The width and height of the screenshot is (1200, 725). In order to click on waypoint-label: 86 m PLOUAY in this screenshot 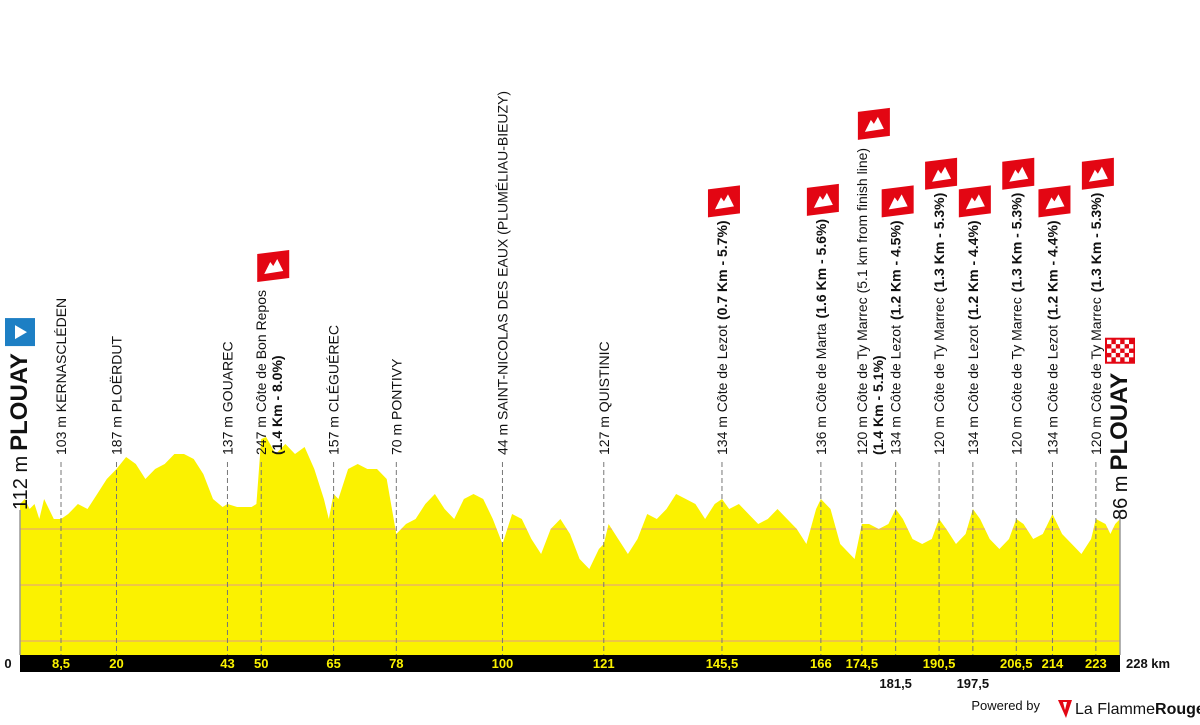, I will do `click(1119, 446)`.